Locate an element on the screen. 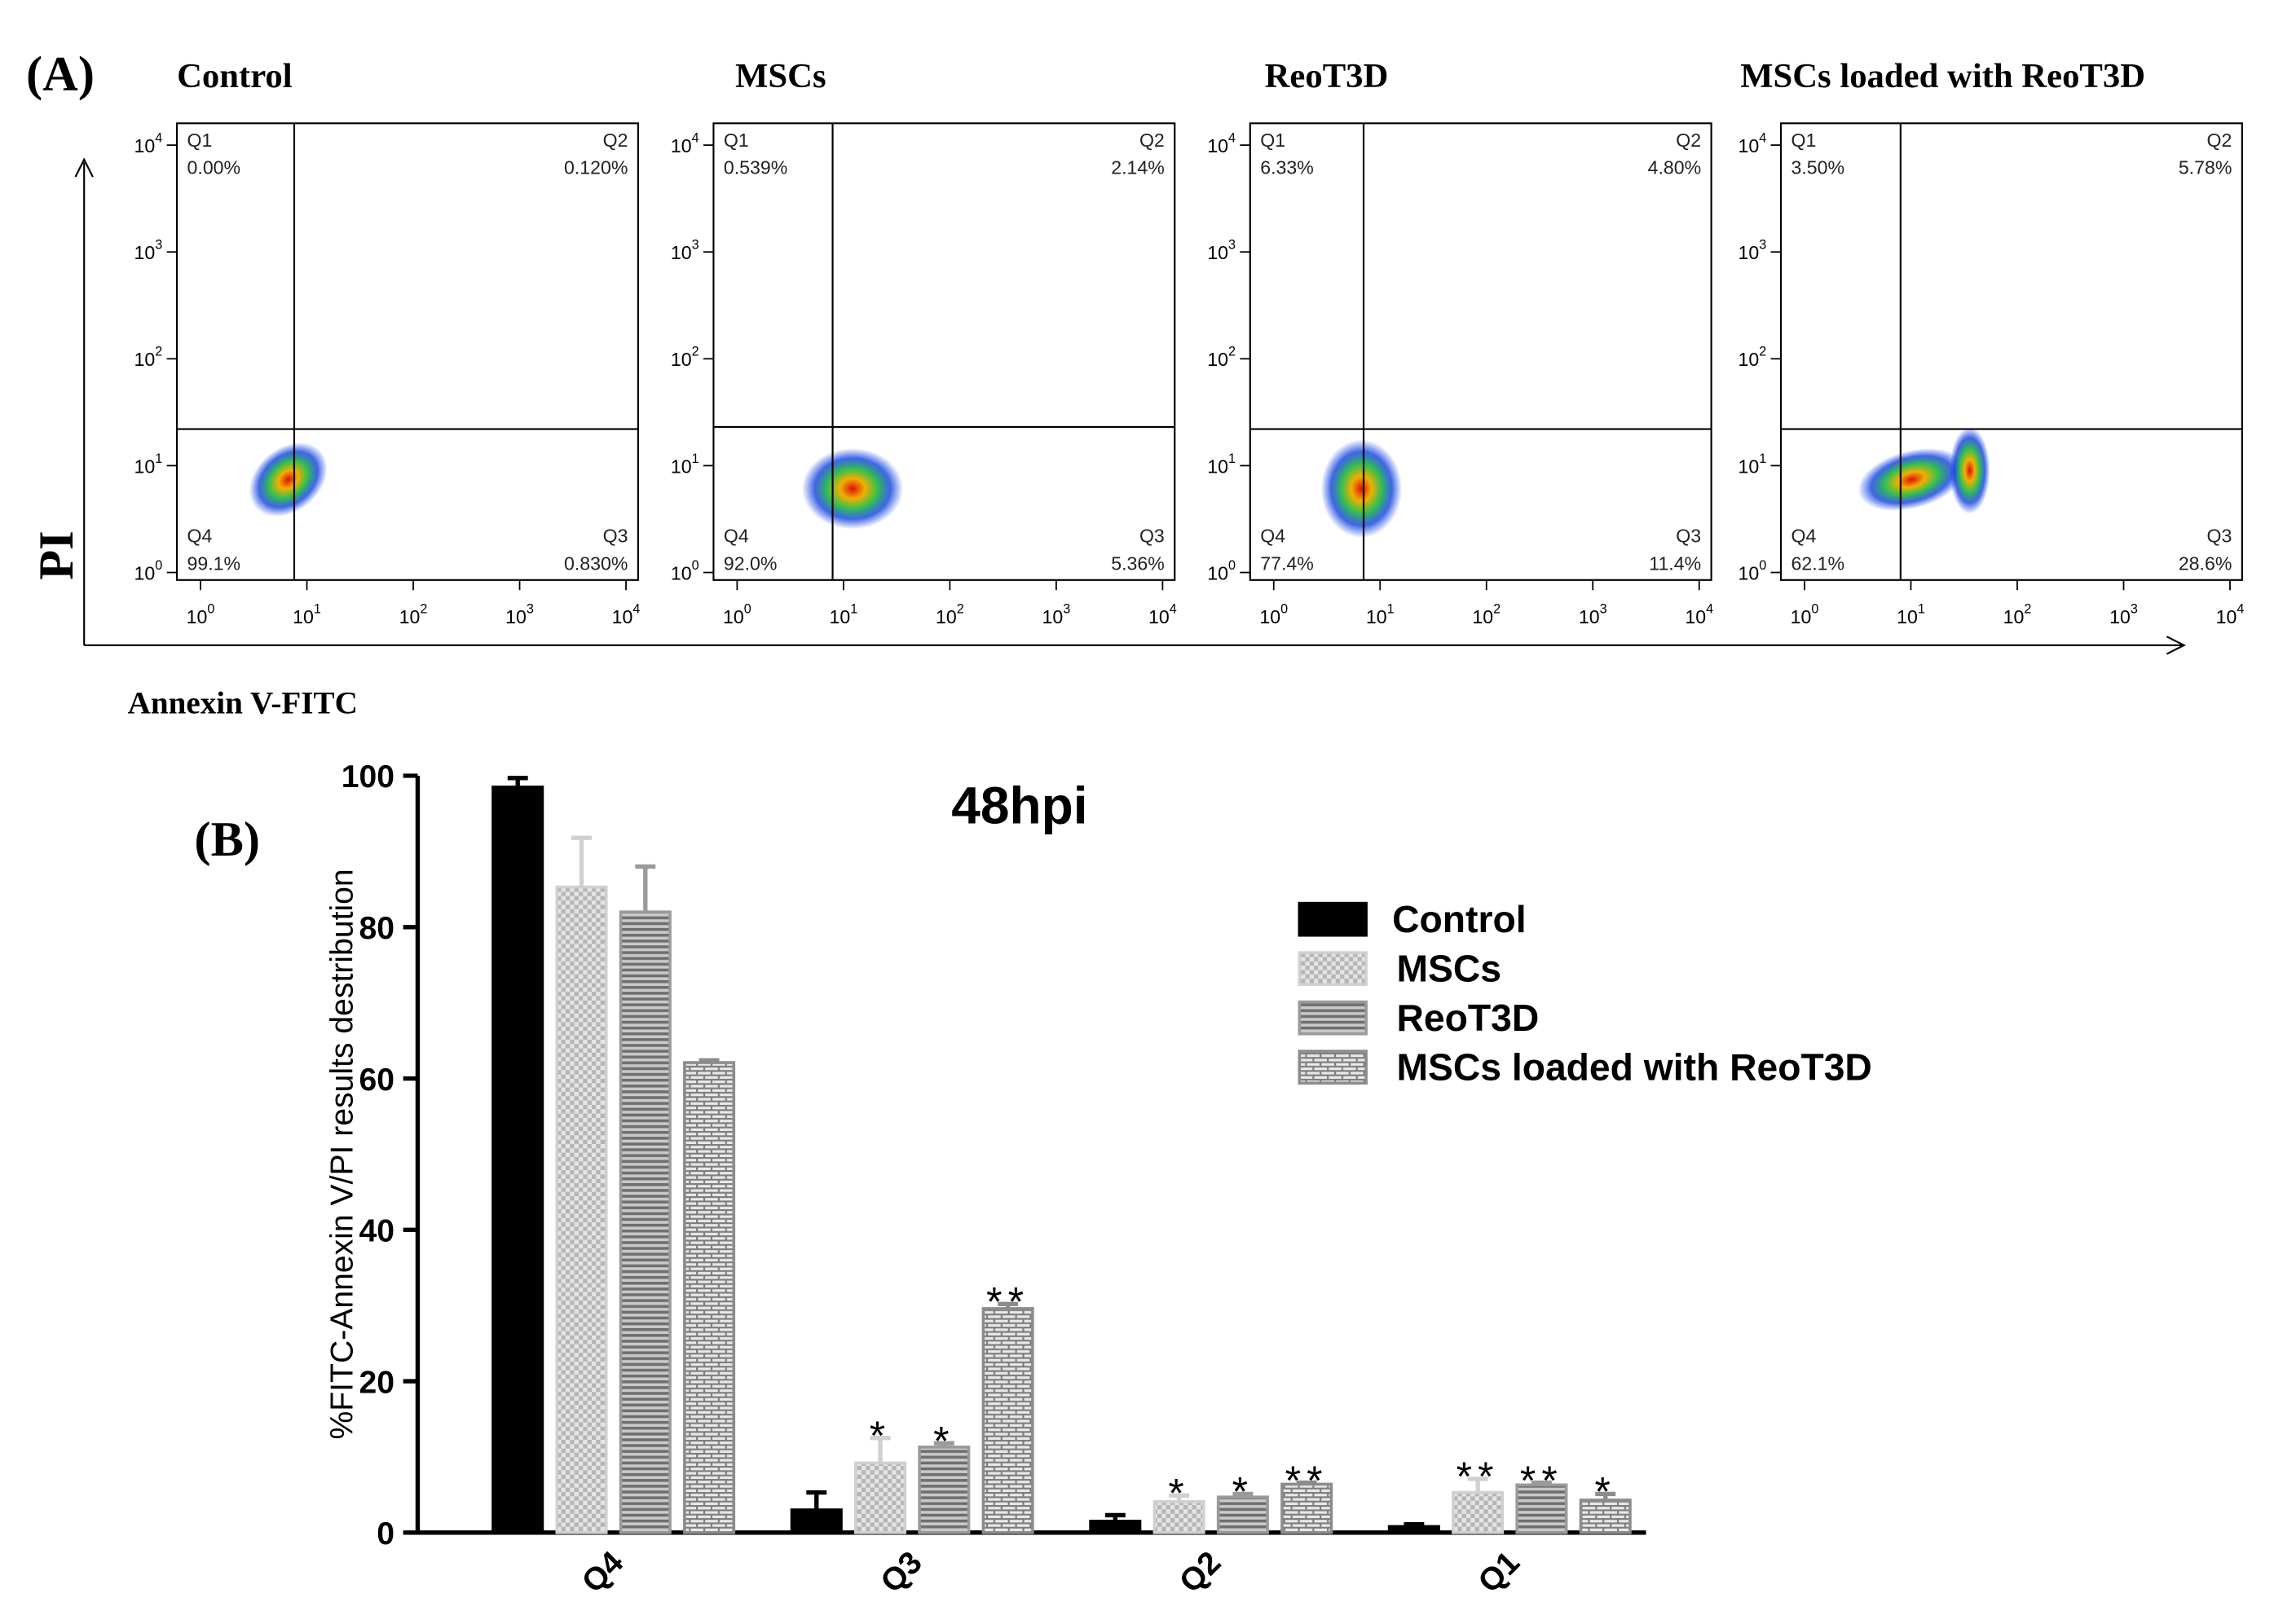  quadrant-value: 0.00% is located at coordinates (214, 167).